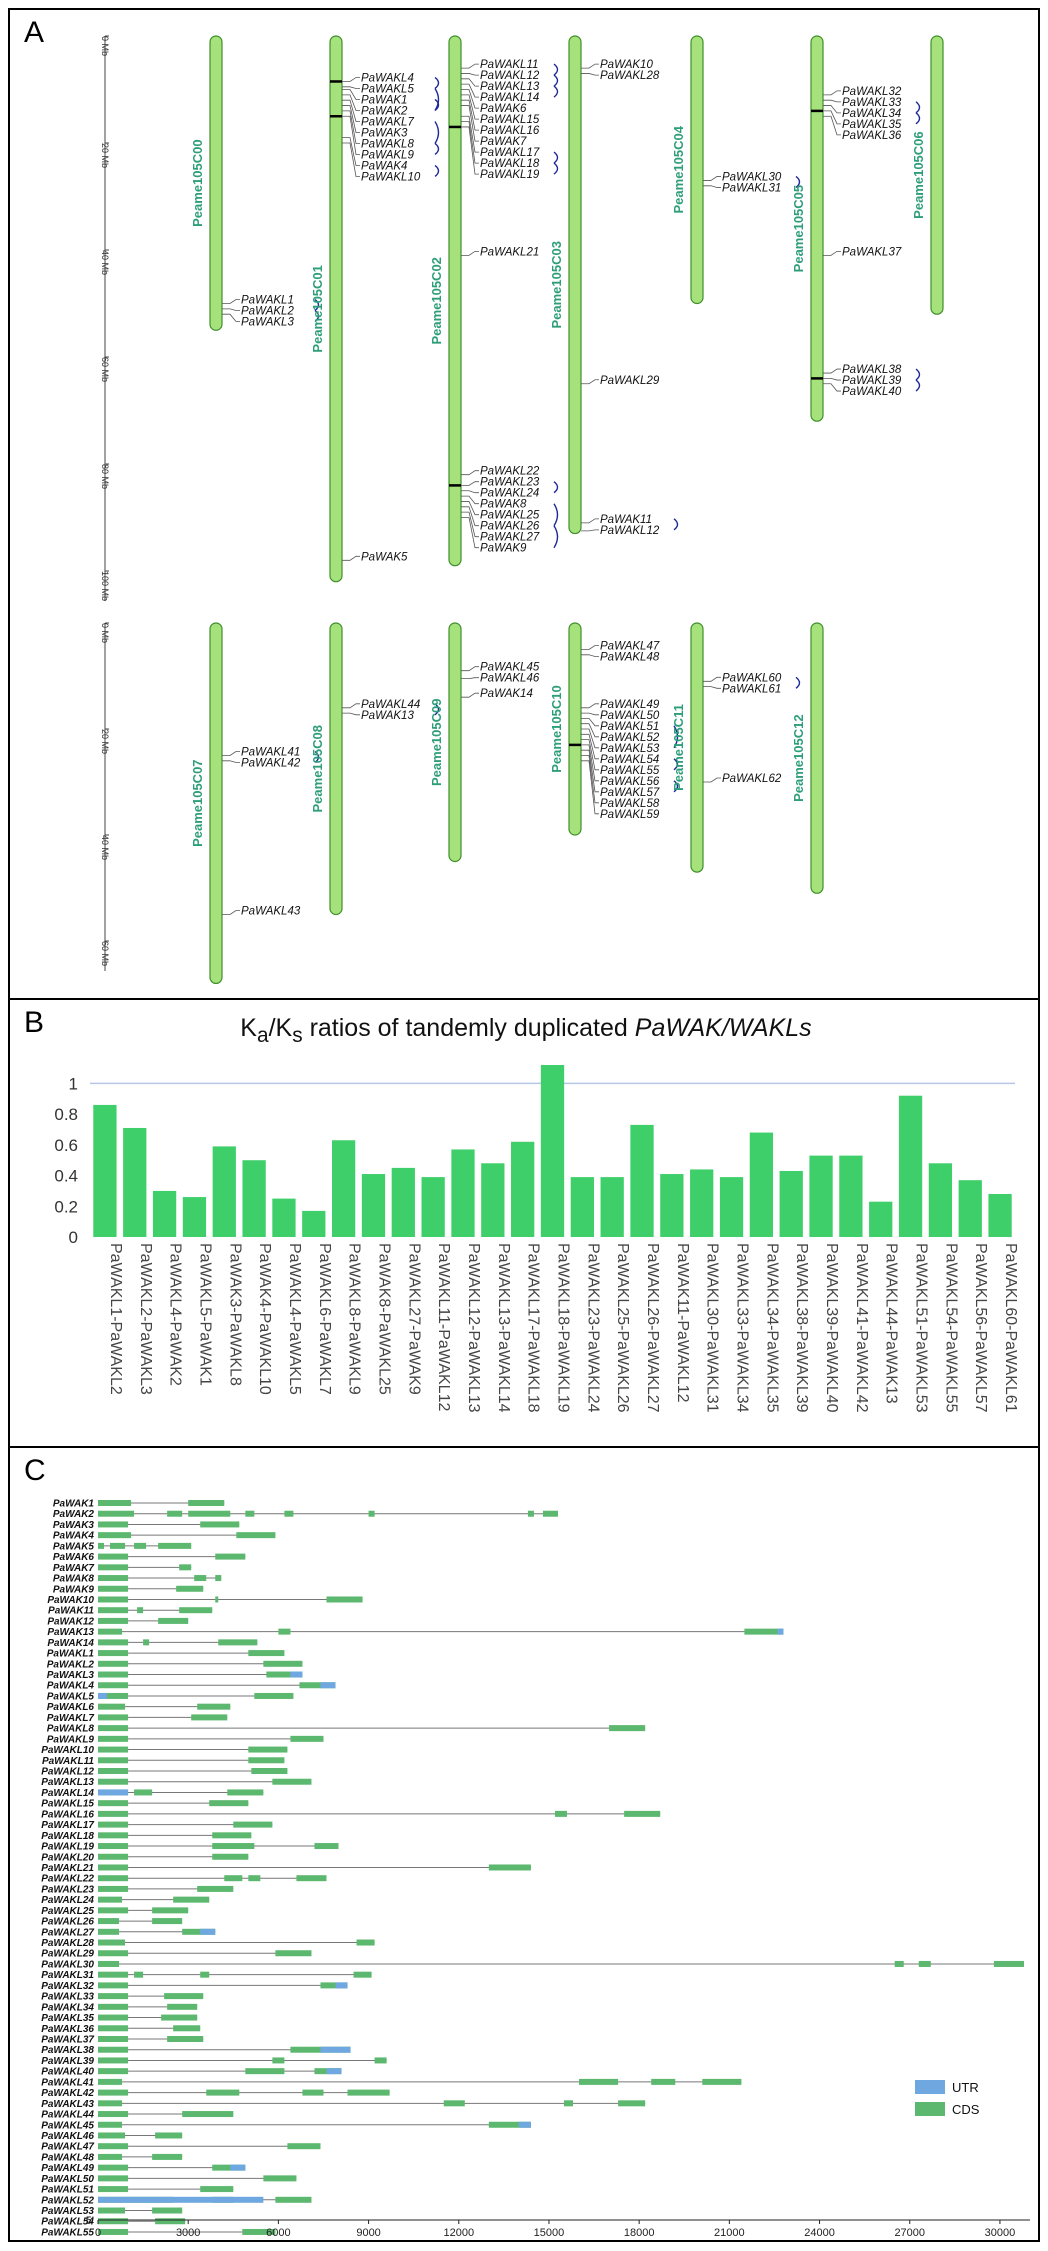  I want to click on gene-label: PaWAKL9, so click(387, 155).